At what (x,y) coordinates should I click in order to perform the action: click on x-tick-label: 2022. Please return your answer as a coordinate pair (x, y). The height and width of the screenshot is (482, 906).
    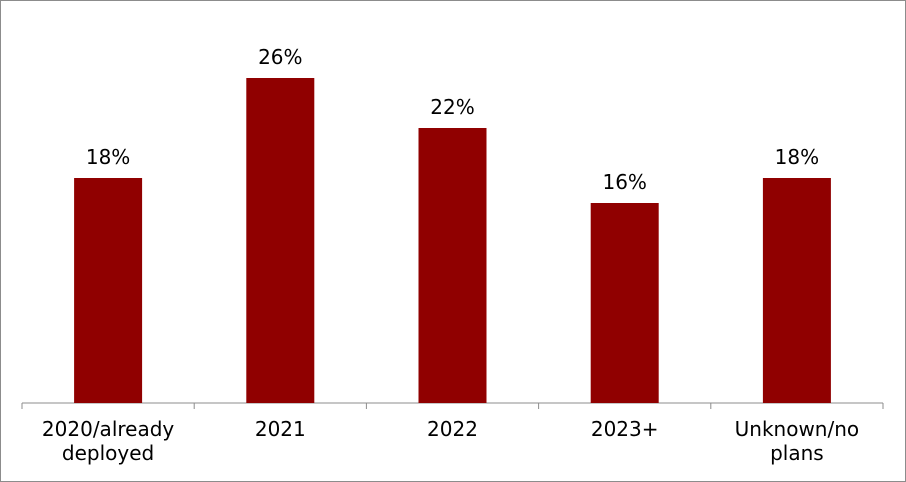
    Looking at the image, I should click on (452, 429).